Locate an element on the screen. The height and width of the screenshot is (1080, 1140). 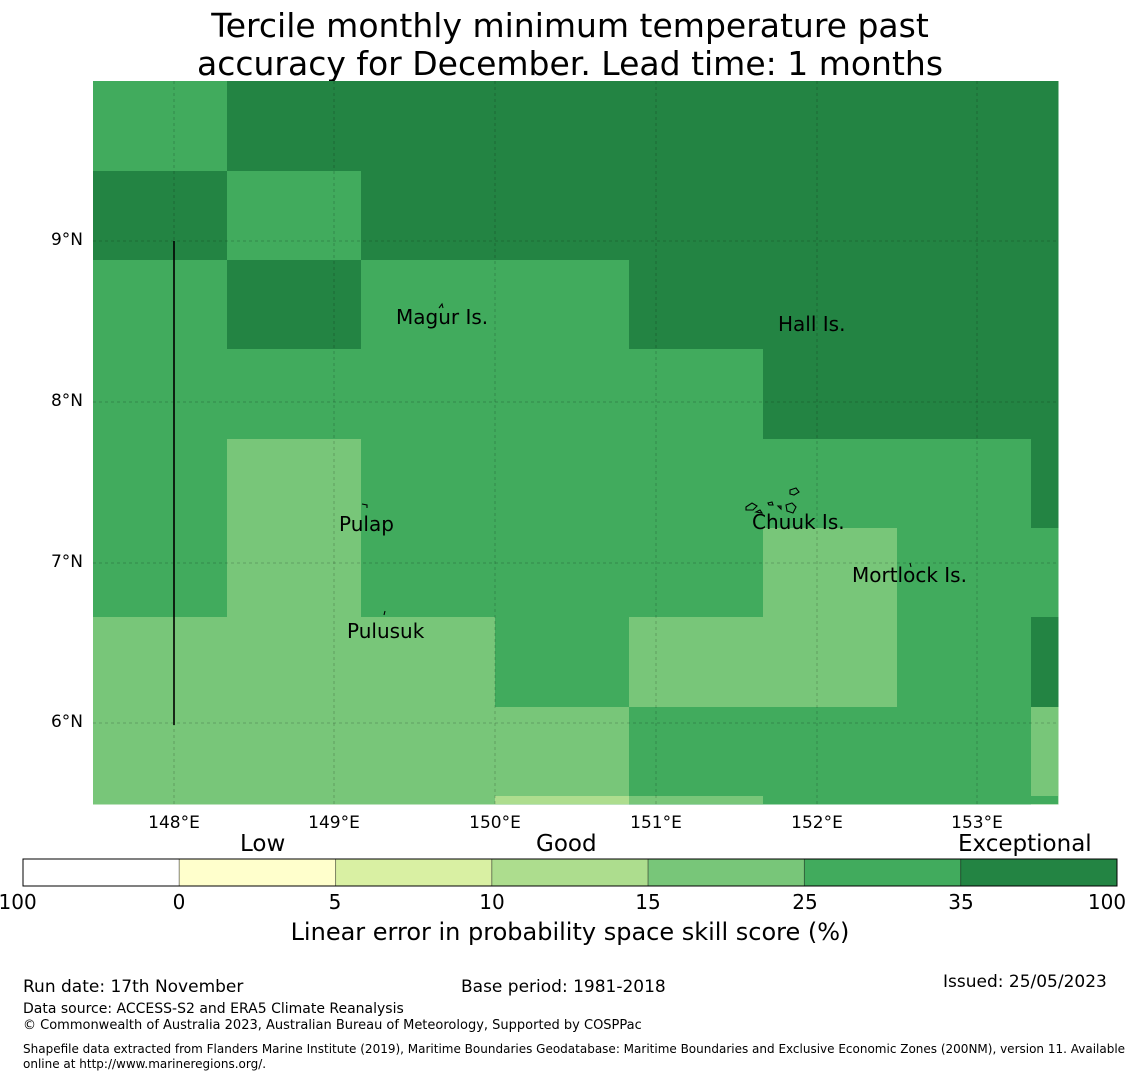
place-label-magur: Magur Is. is located at coordinates (442, 317).